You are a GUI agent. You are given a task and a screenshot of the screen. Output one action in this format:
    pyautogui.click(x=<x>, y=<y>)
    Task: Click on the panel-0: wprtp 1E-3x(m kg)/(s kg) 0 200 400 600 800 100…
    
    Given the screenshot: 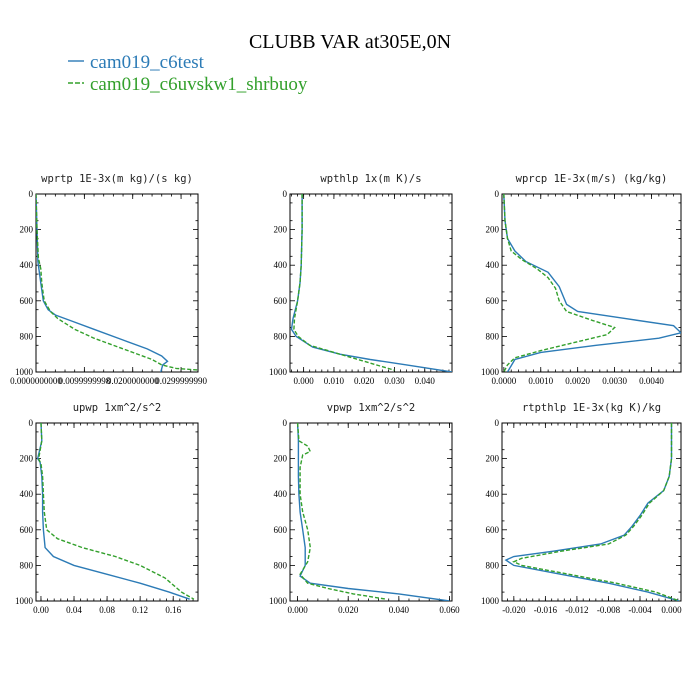 What is the action you would take?
    pyautogui.click(x=108, y=279)
    